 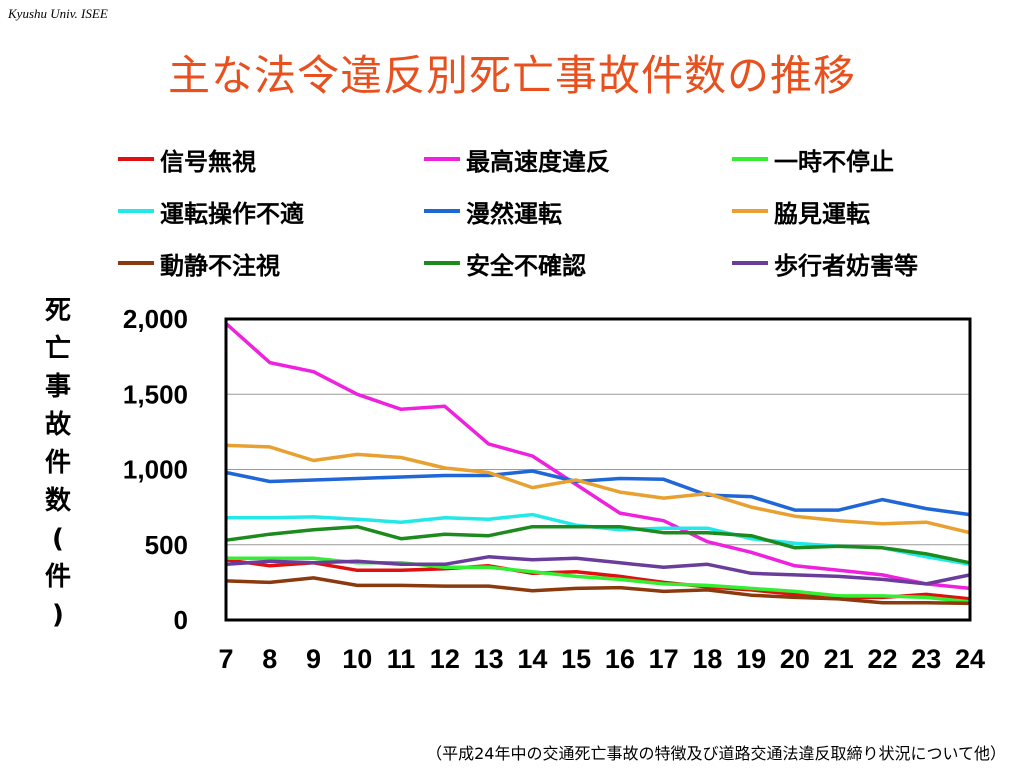 I want to click on y-axis-label: 死 亡 事 故 件 数 ( 件 ), so click(x=58, y=463).